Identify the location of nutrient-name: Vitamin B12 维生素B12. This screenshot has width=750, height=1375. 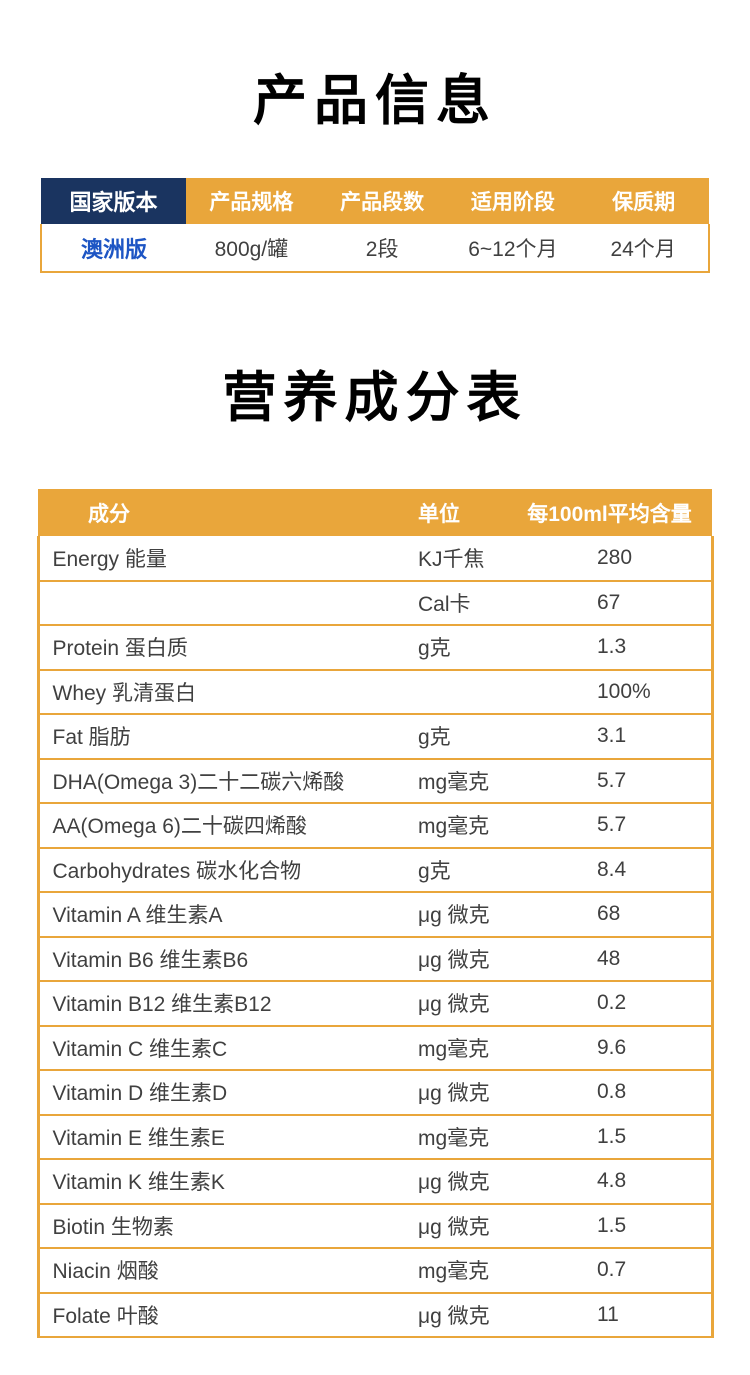
(223, 1004).